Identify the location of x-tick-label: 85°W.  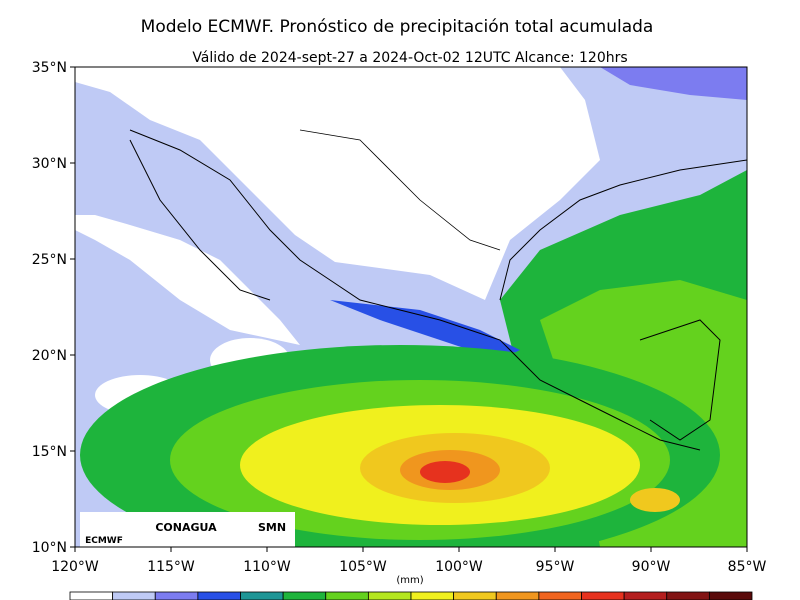
(747, 567).